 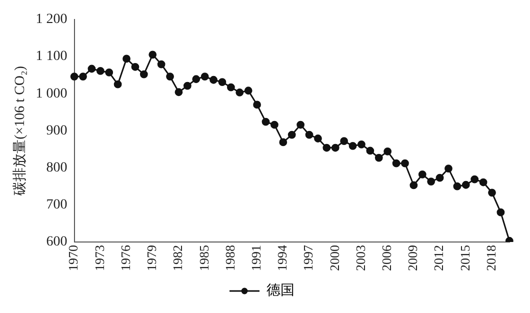 I want to click on x-tick-label: 2012, so click(x=438, y=258).